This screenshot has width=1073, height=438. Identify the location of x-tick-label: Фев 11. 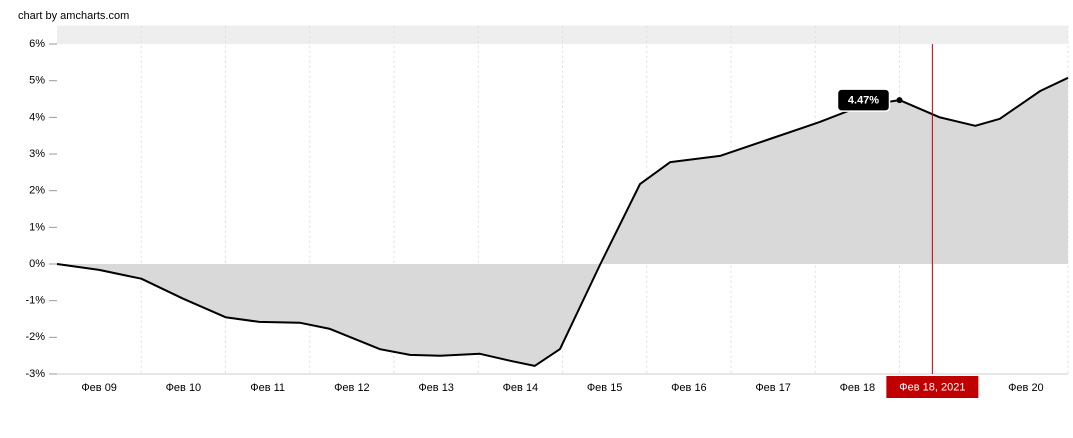
(267, 388).